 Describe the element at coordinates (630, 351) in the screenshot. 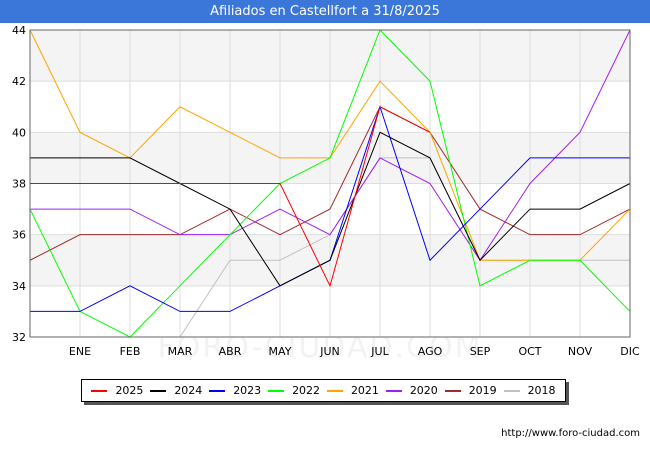

I see `x-tick-label: DIC` at that location.